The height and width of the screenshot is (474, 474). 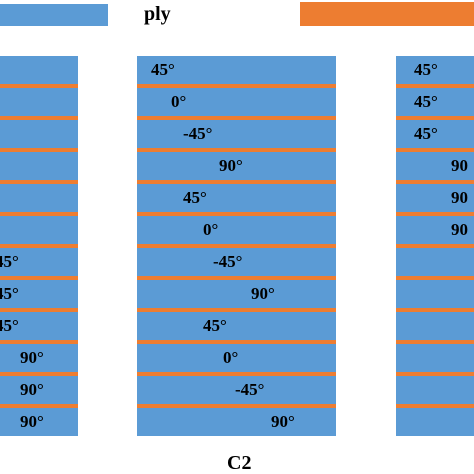 I want to click on legend-interlayer-swatch, so click(x=387, y=14).